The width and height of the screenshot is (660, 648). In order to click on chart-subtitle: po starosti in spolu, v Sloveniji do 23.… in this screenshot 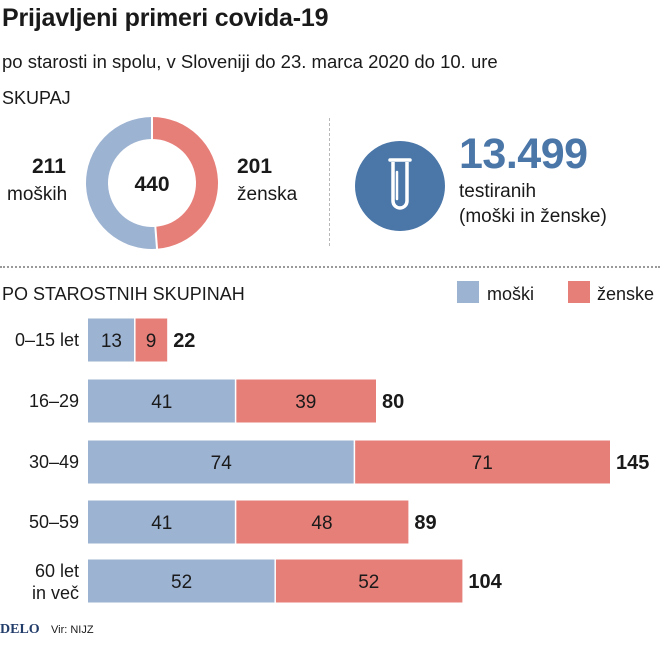, I will do `click(250, 61)`.